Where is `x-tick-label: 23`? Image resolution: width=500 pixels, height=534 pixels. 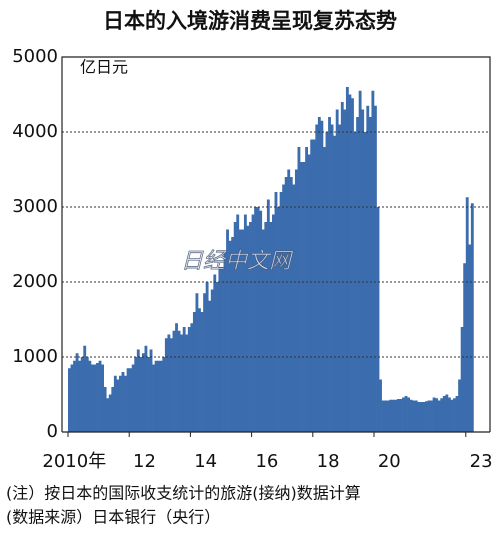 x-tick-label: 23 is located at coordinates (481, 461).